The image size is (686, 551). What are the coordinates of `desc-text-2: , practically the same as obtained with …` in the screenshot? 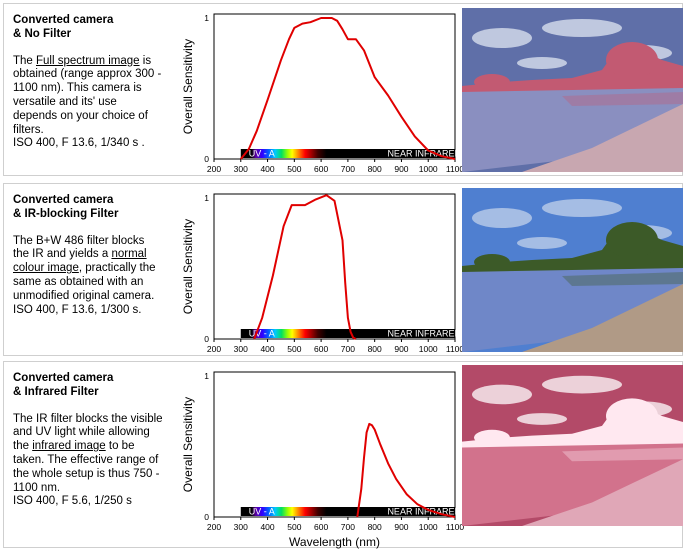 It's located at (84, 282).